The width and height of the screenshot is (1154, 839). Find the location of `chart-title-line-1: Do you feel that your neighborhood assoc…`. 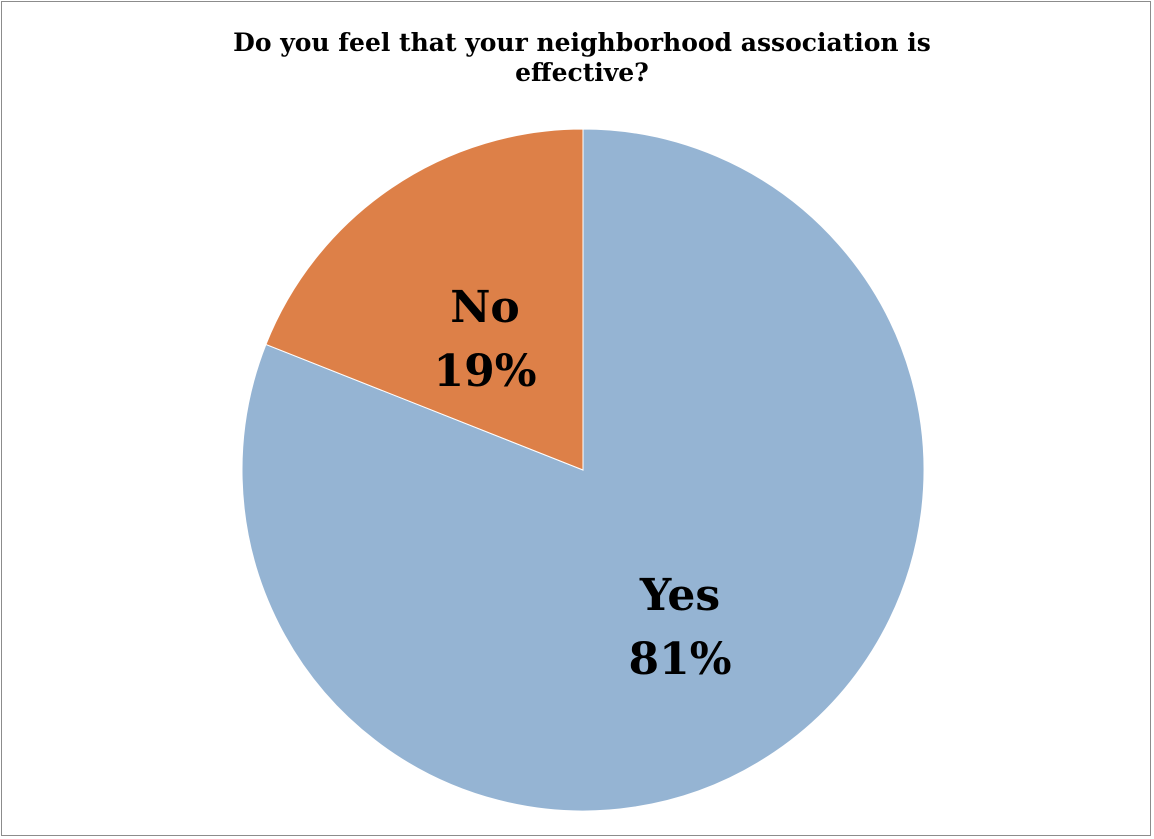

chart-title-line-1: Do you feel that your neighborhood assoc… is located at coordinates (582, 42).